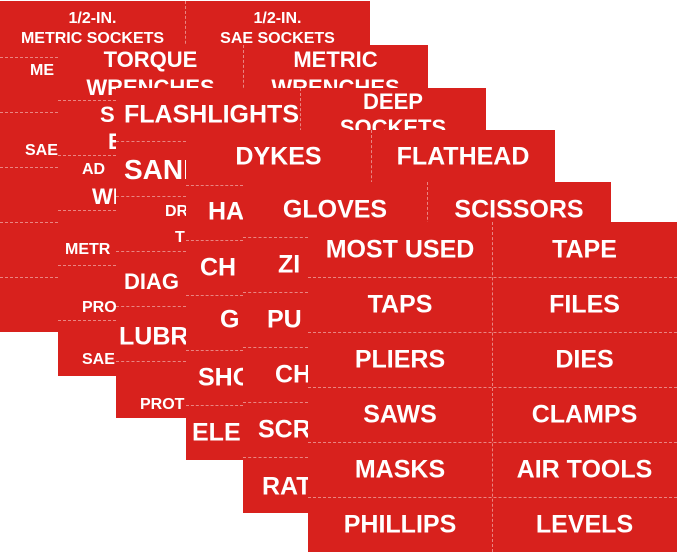 This screenshot has width=679, height=556. What do you see at coordinates (289, 264) in the screenshot?
I see `label-text: ZI` at bounding box center [289, 264].